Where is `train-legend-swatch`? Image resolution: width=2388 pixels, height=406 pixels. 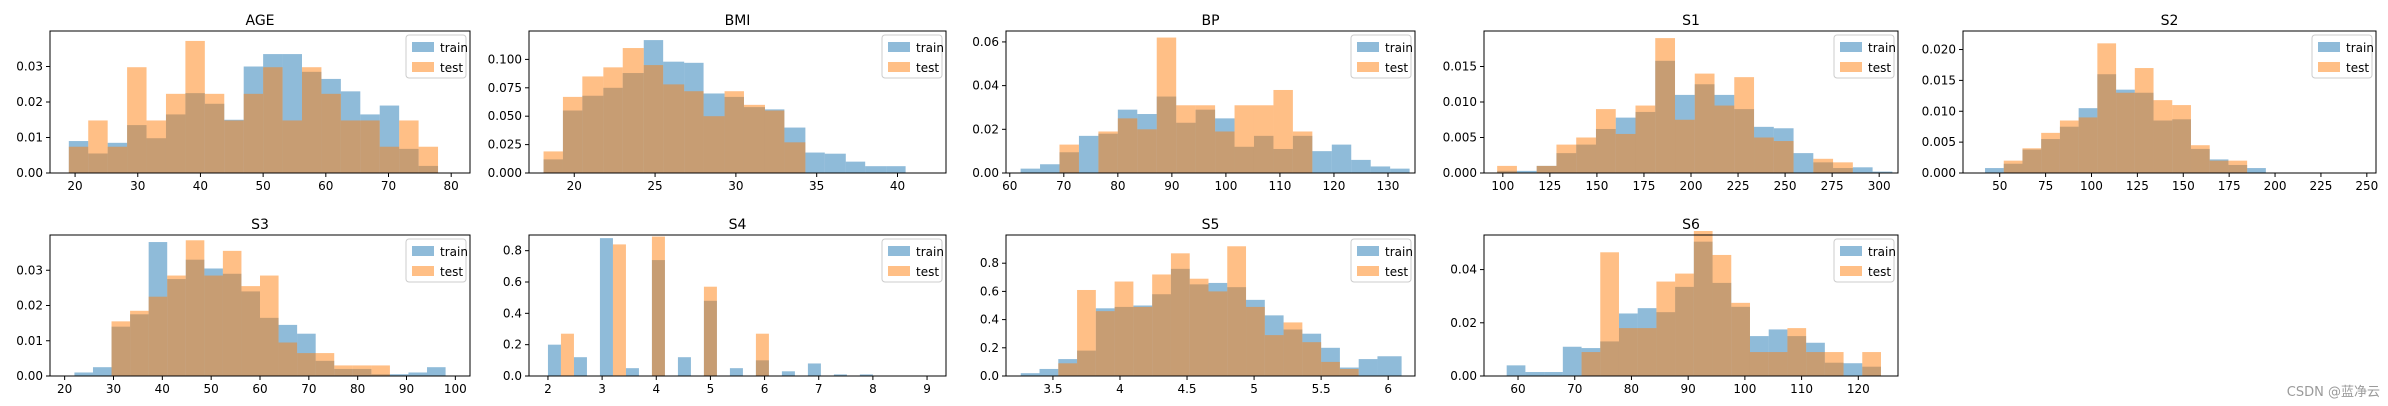
train-legend-swatch is located at coordinates (899, 251).